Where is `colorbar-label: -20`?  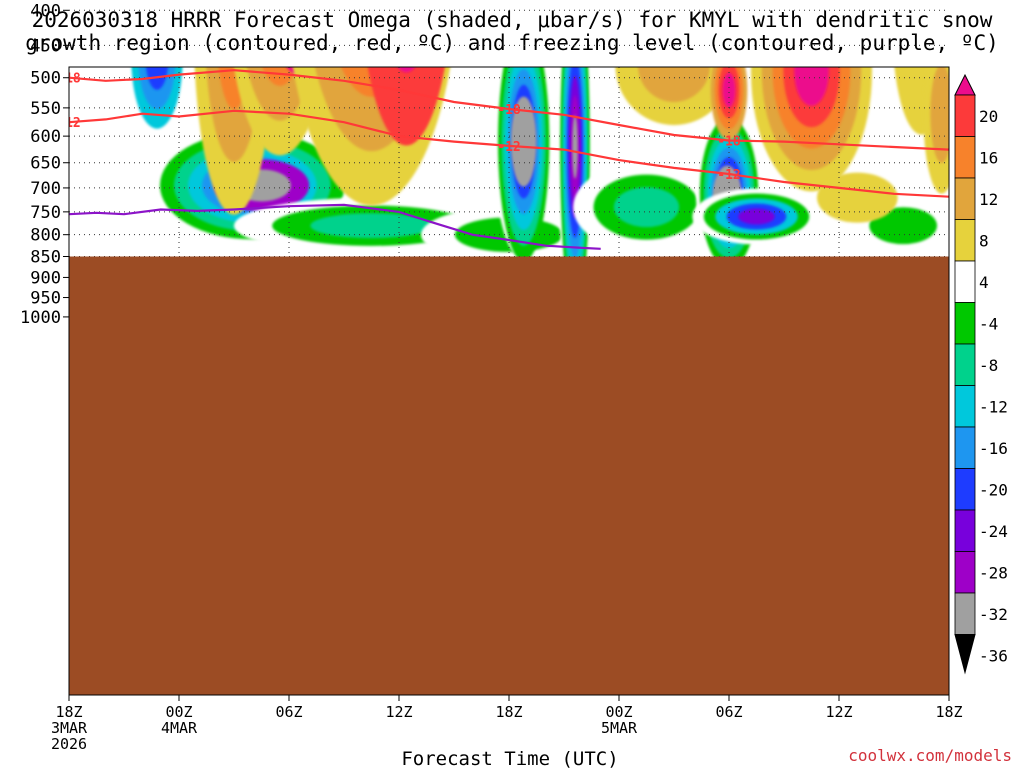
colorbar-label: -20 is located at coordinates (993, 490).